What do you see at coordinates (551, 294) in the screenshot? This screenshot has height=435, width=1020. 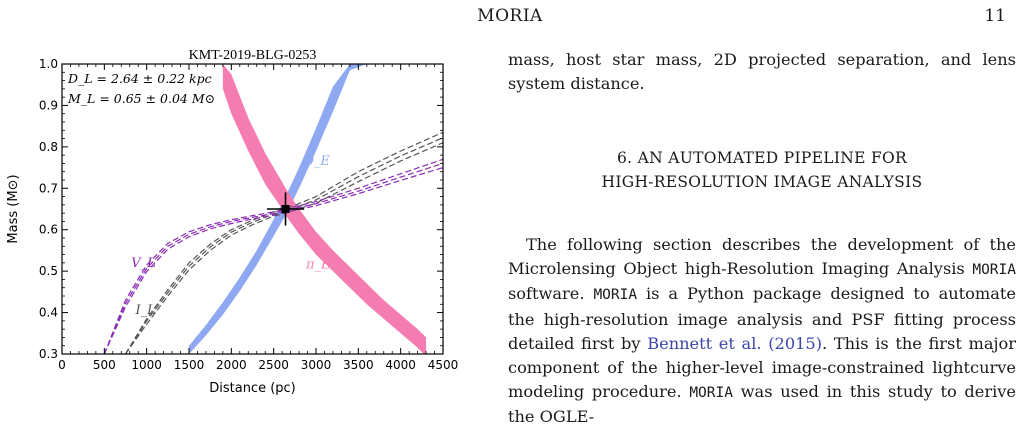 I see `paragraph-2-text-2: software.` at bounding box center [551, 294].